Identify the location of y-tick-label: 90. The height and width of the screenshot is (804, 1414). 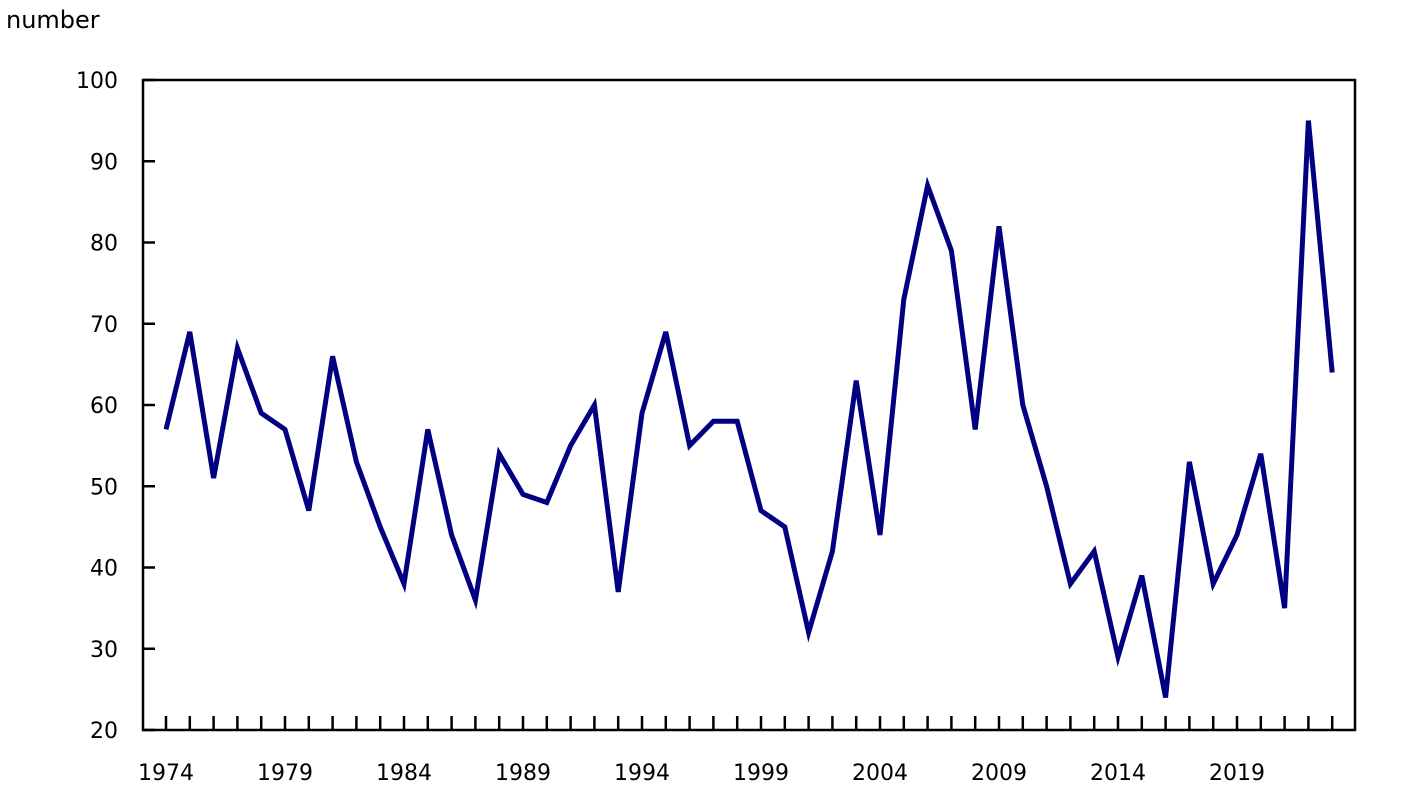
(104, 162).